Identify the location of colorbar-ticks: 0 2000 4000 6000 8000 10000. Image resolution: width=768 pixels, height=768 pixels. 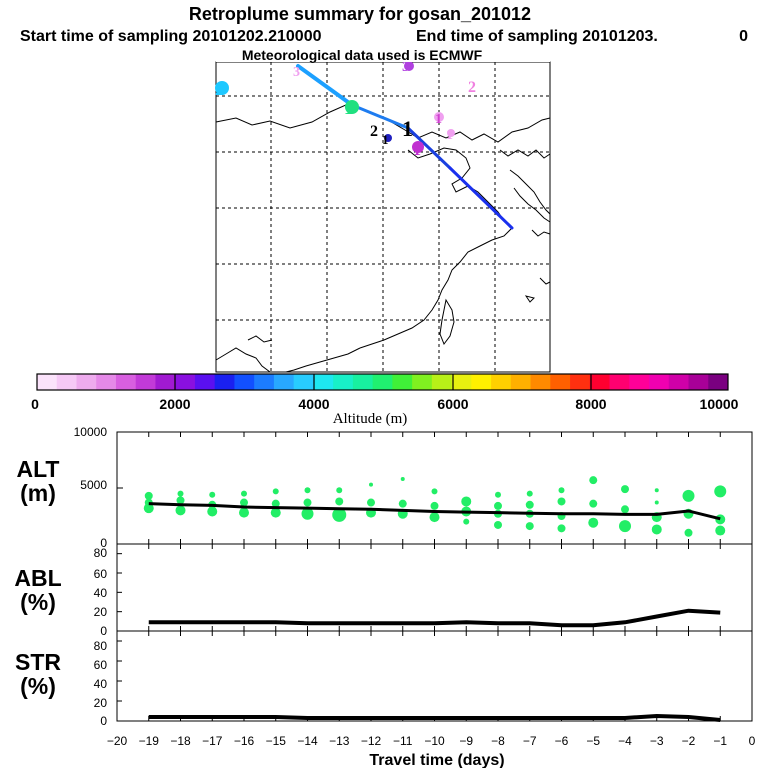
(385, 404).